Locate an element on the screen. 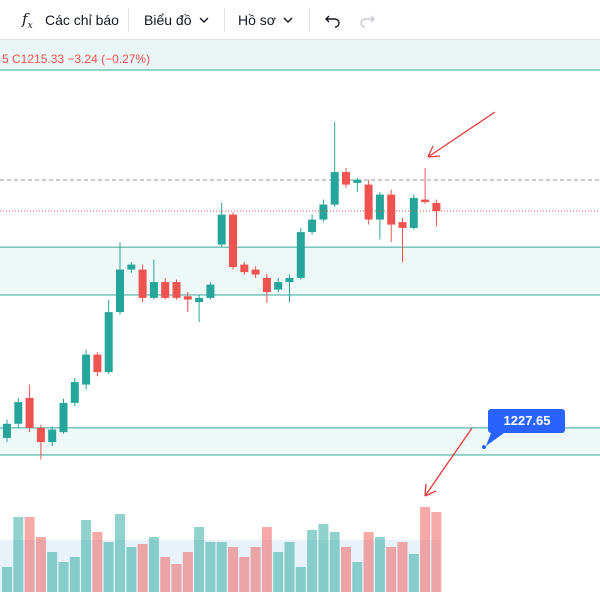  callout-label: 1227.65 is located at coordinates (527, 420).